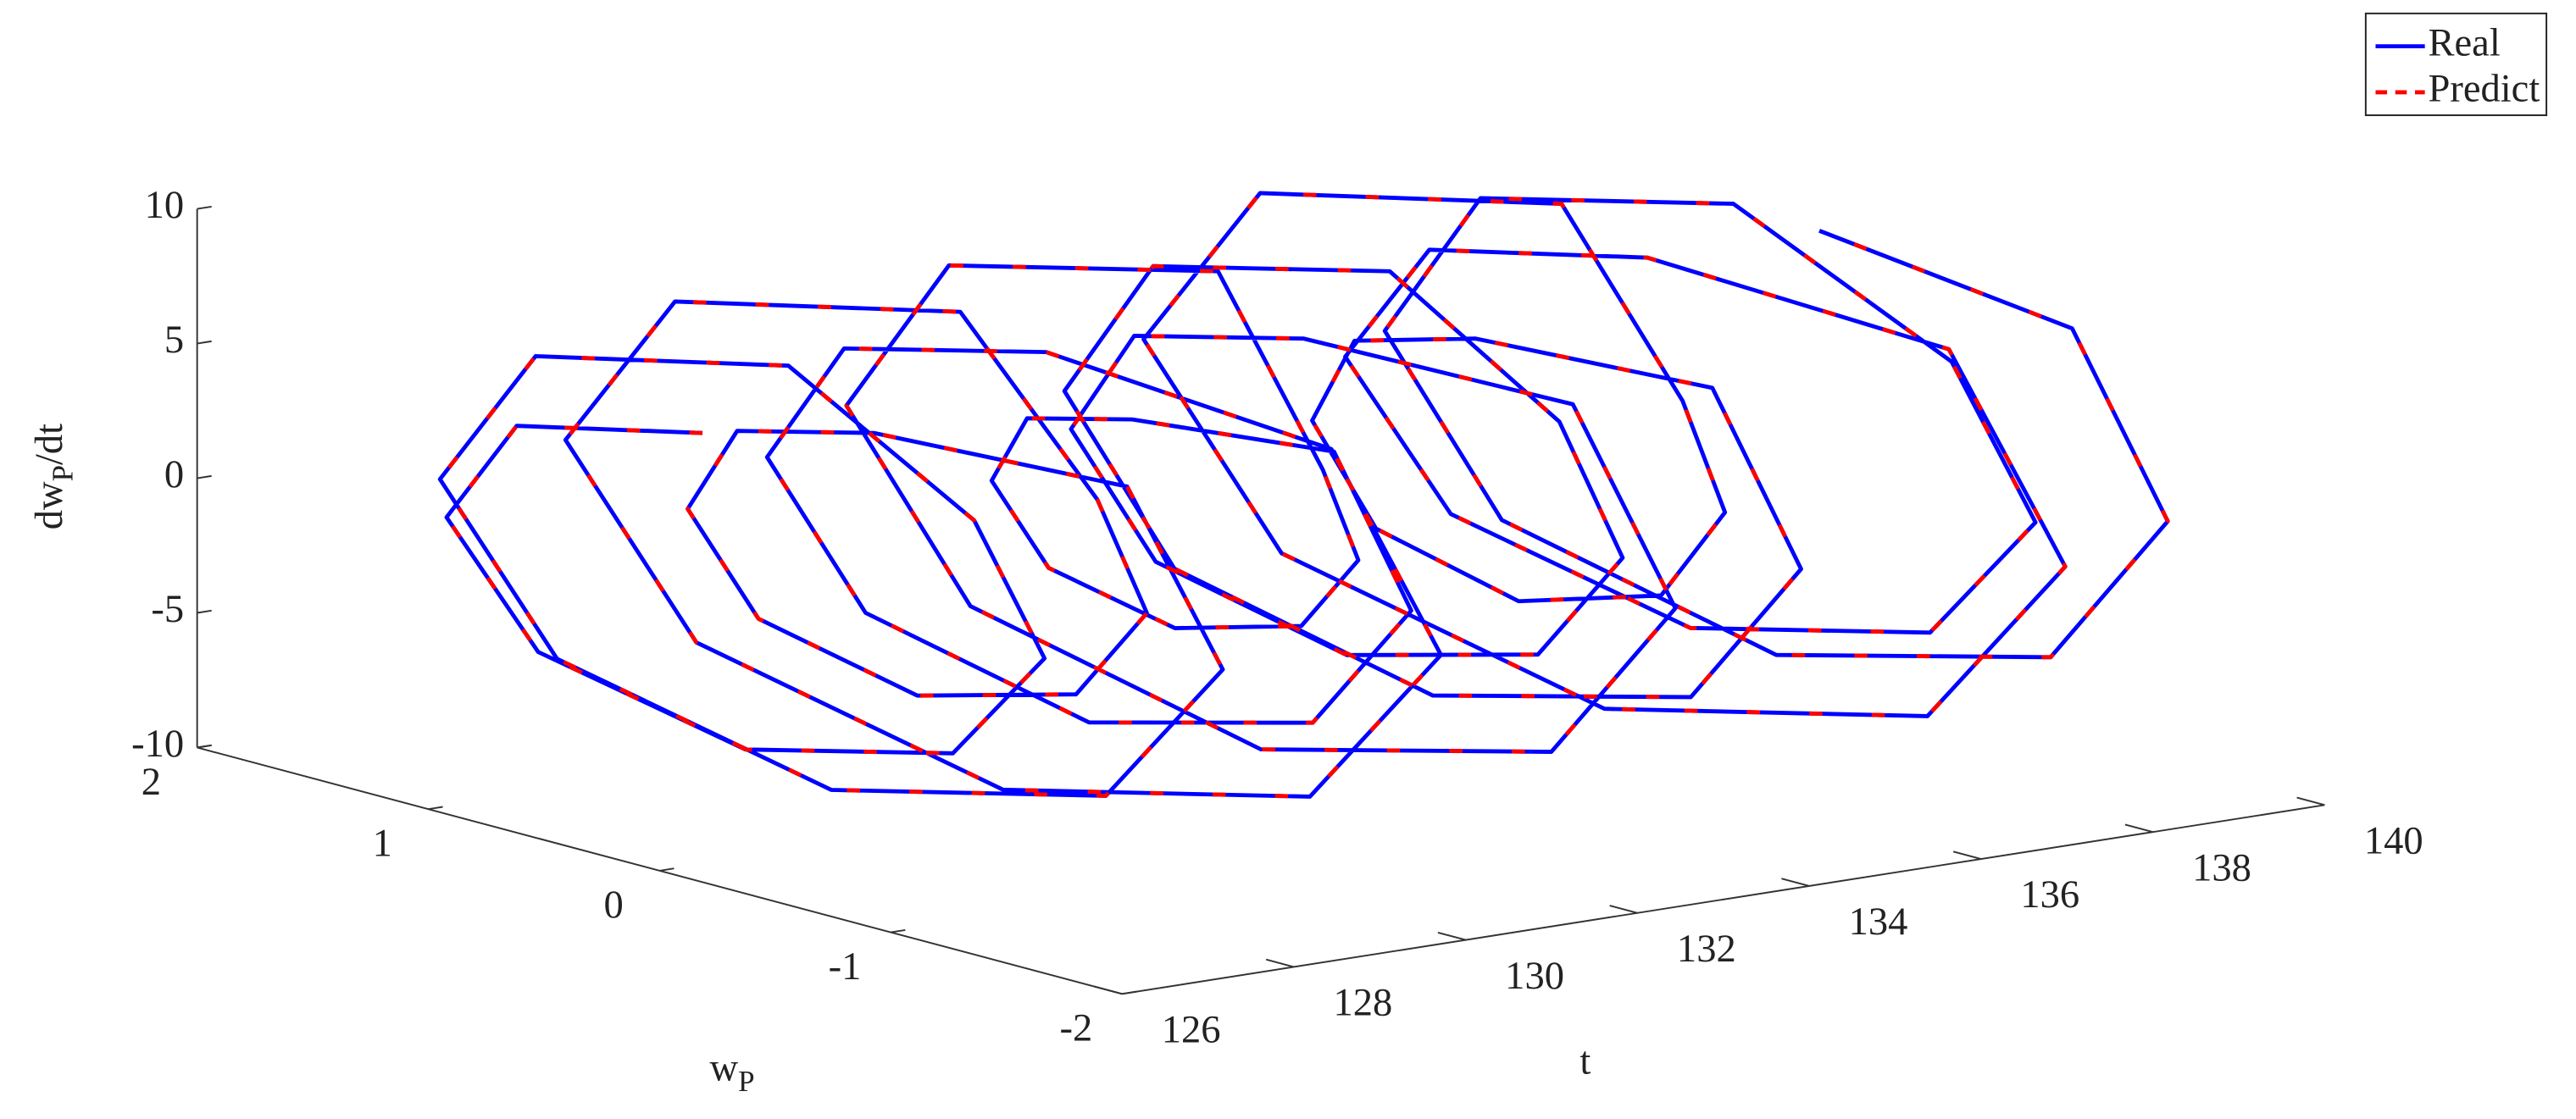  Describe the element at coordinates (382, 843) in the screenshot. I see `y-tick-label: 1` at that location.